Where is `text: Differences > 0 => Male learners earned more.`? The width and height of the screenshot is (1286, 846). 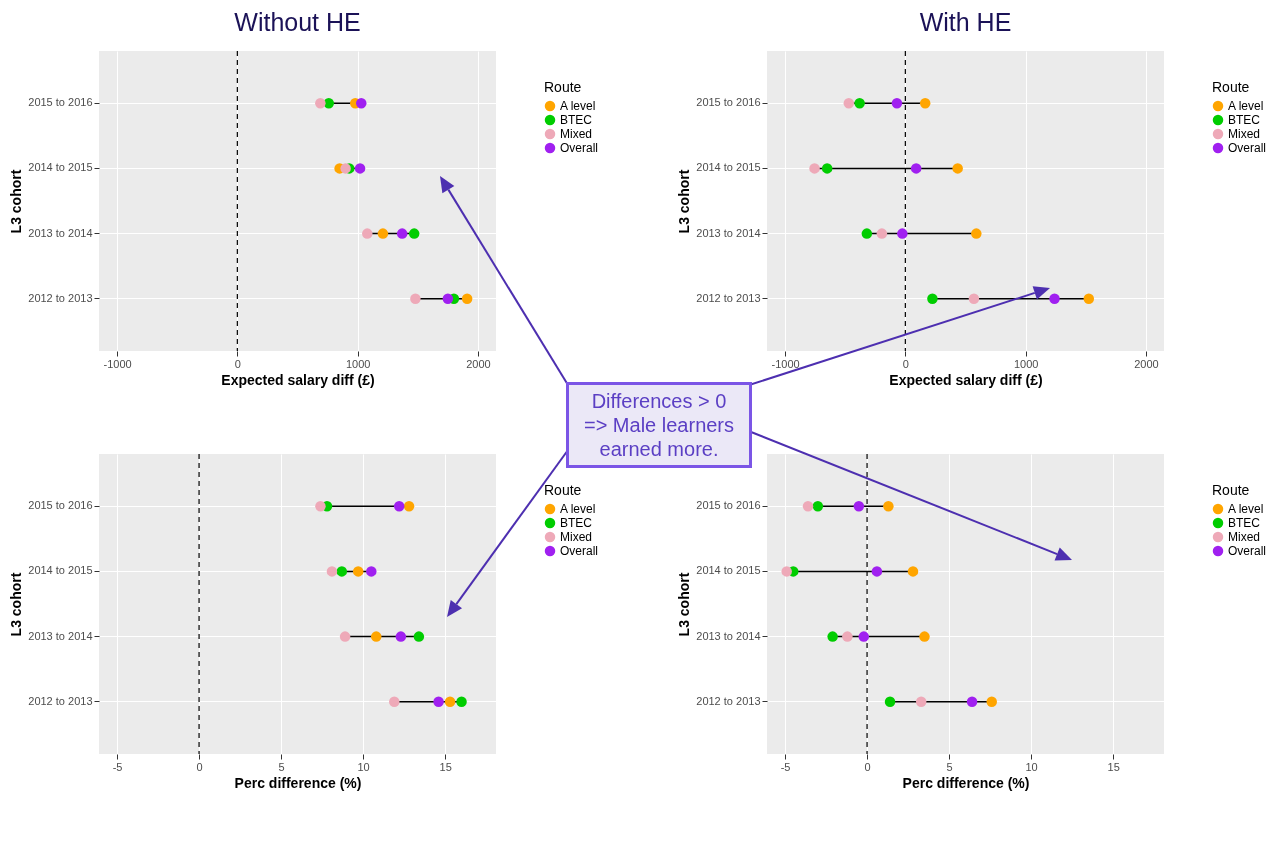 text: Differences > 0 => Male learners earned more. is located at coordinates (659, 425).